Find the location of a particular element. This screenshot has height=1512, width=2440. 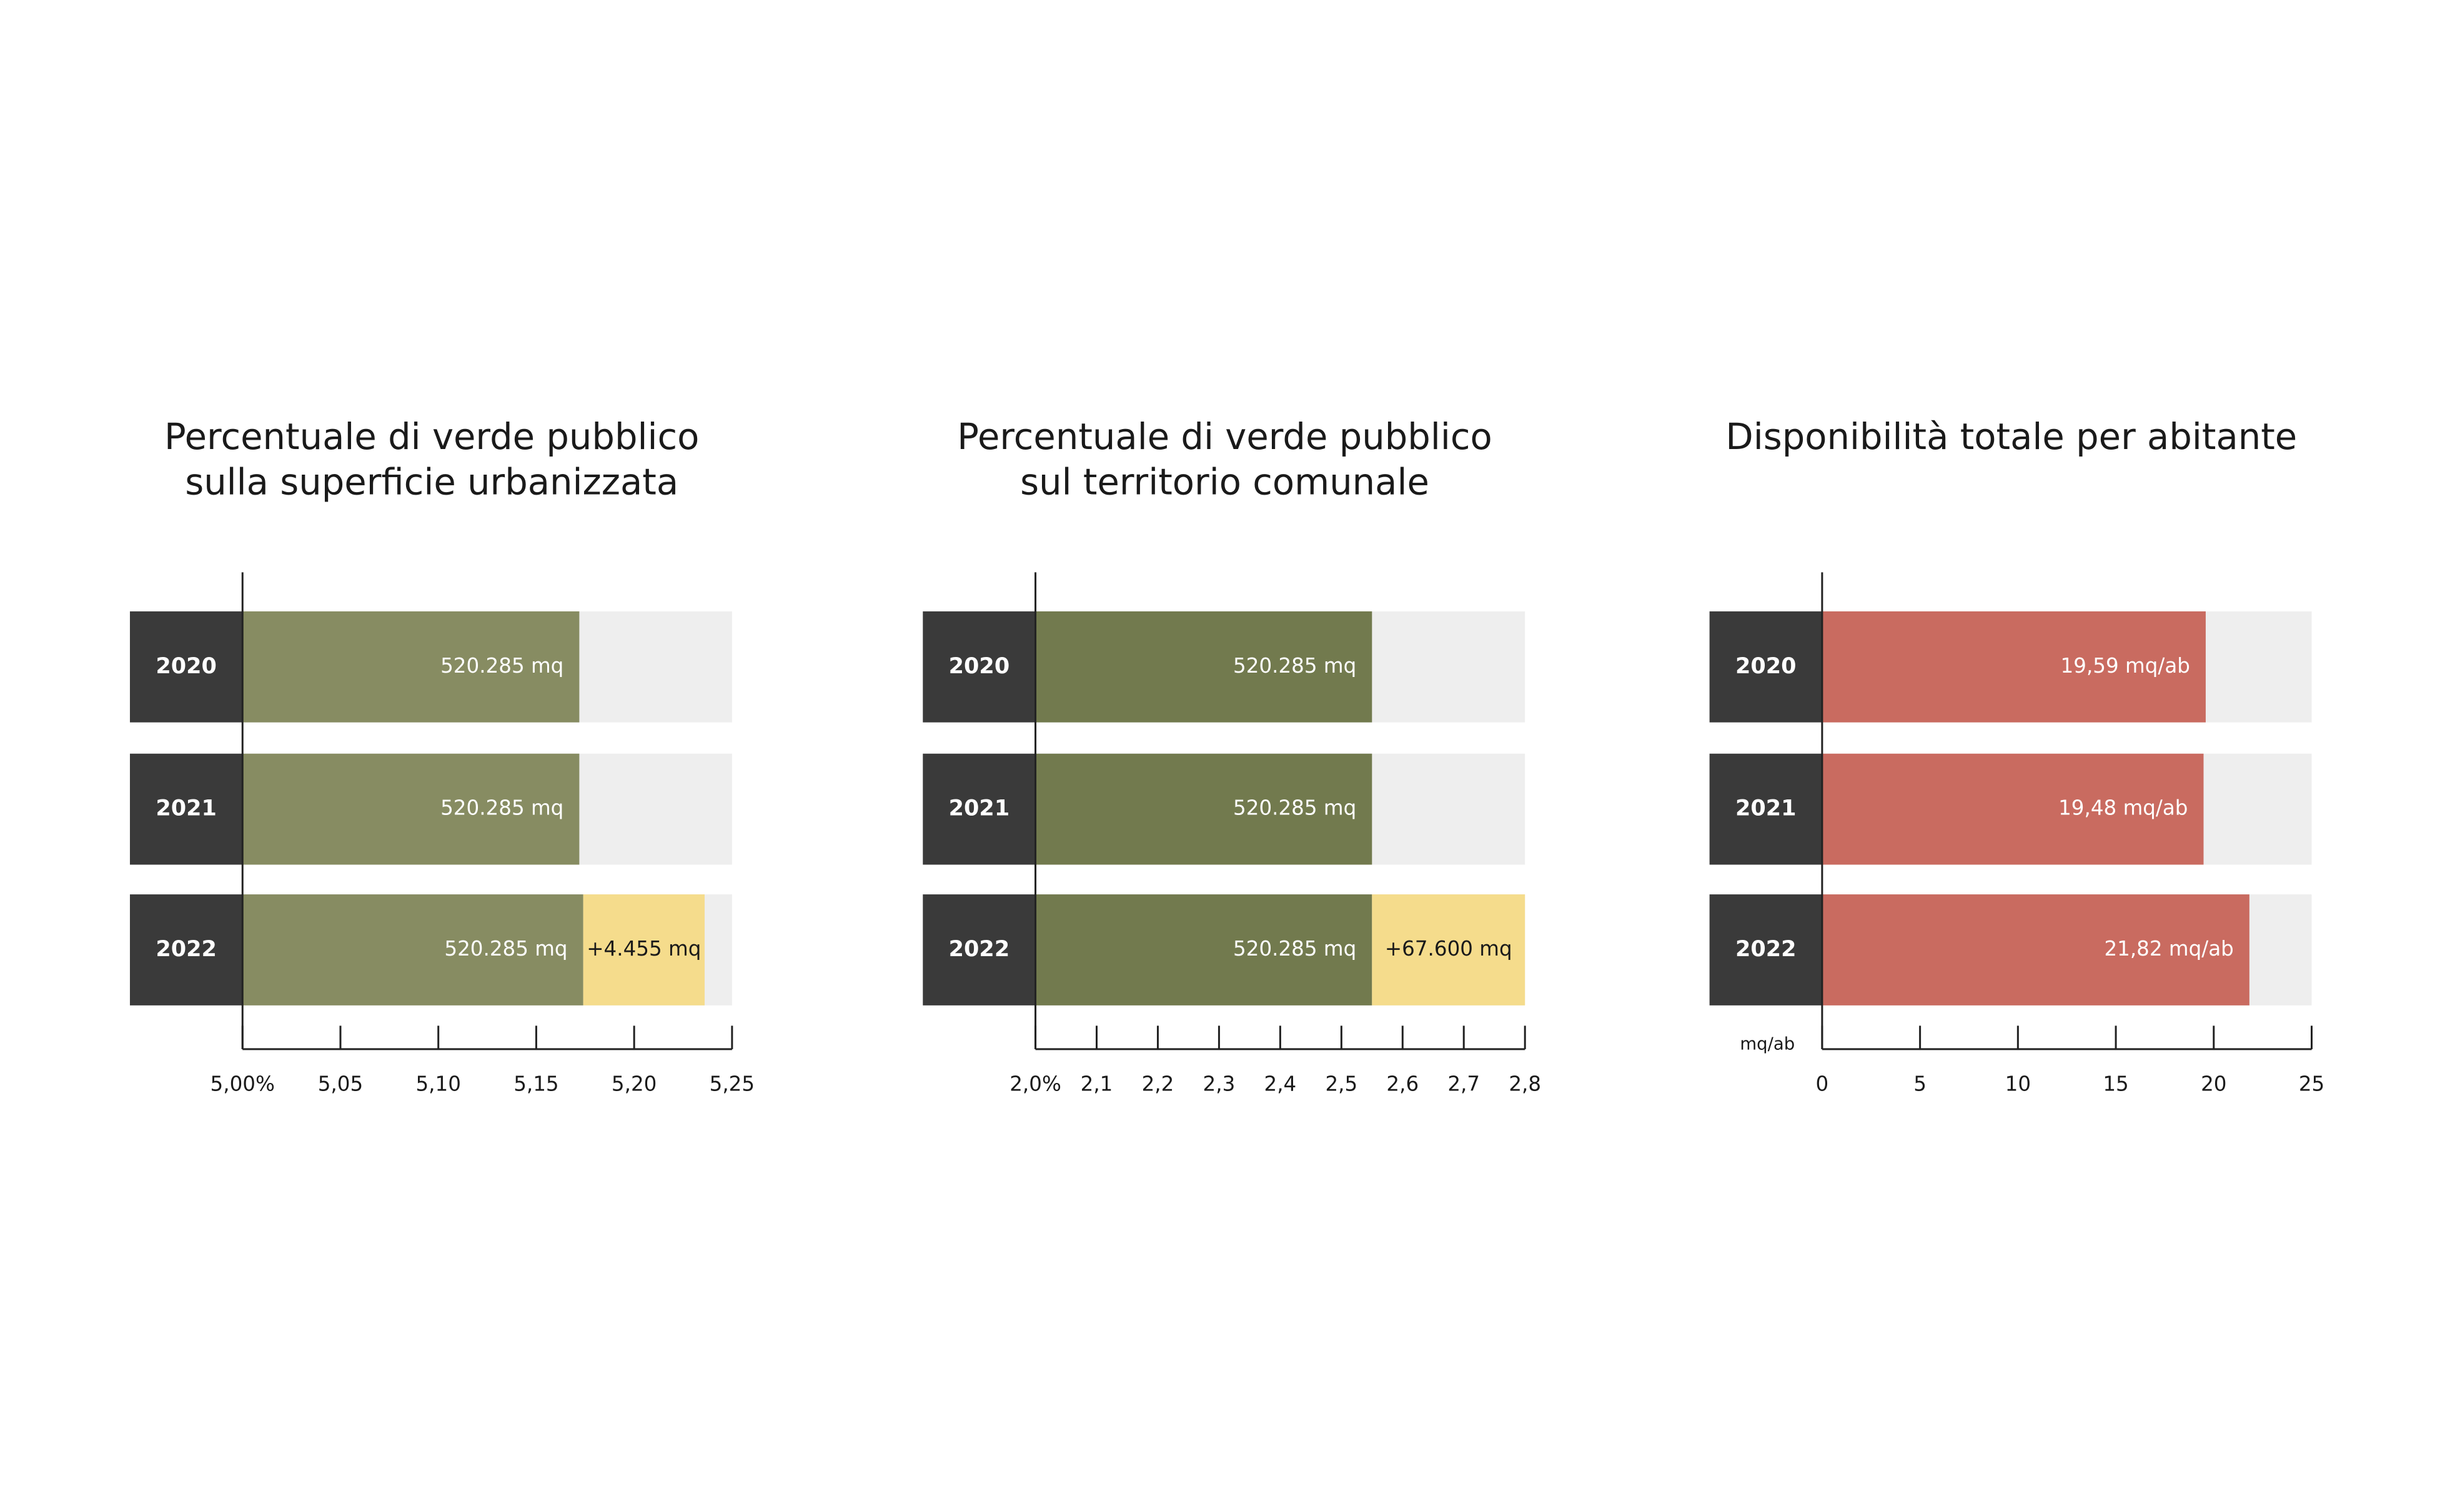

x-tick-label: 5,05 is located at coordinates (340, 1084).